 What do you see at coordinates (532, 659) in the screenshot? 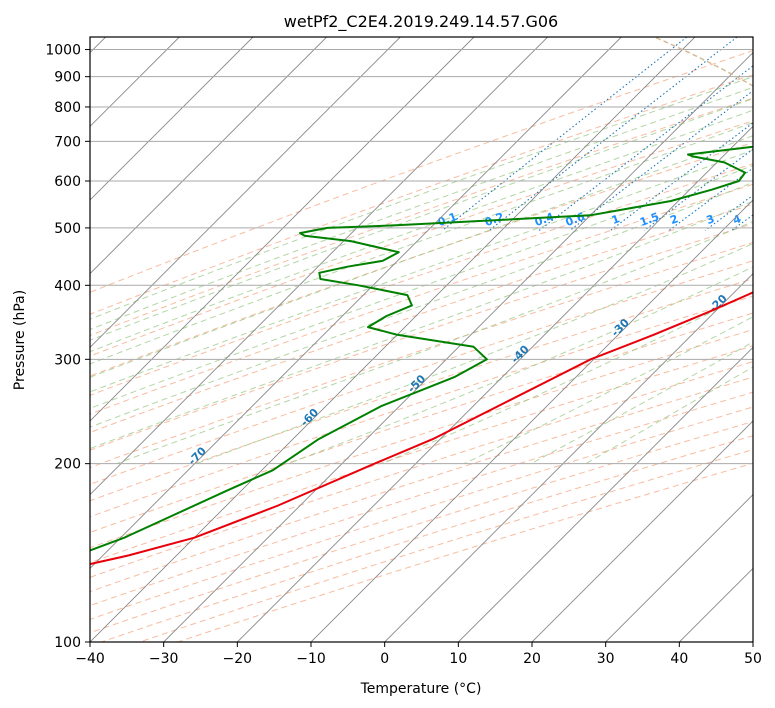
I see `x-tick-label: 20` at bounding box center [532, 659].